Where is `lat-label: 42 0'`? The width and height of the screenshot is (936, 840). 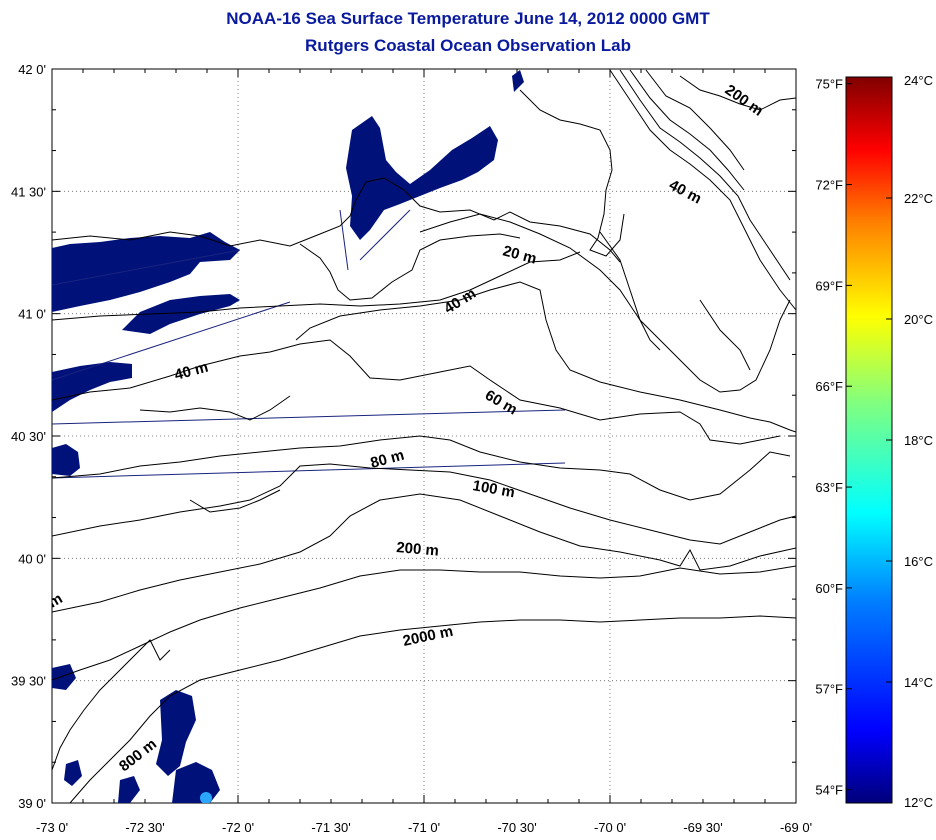
lat-label: 42 0' is located at coordinates (32, 69).